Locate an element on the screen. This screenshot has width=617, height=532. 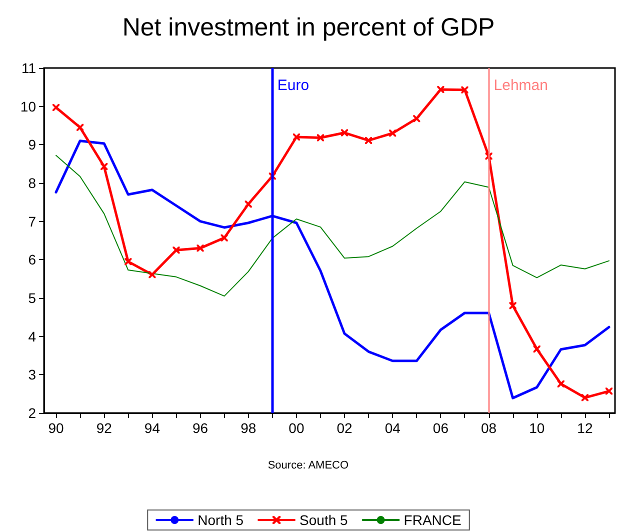
ref-line-label: Lehman is located at coordinates (521, 85).